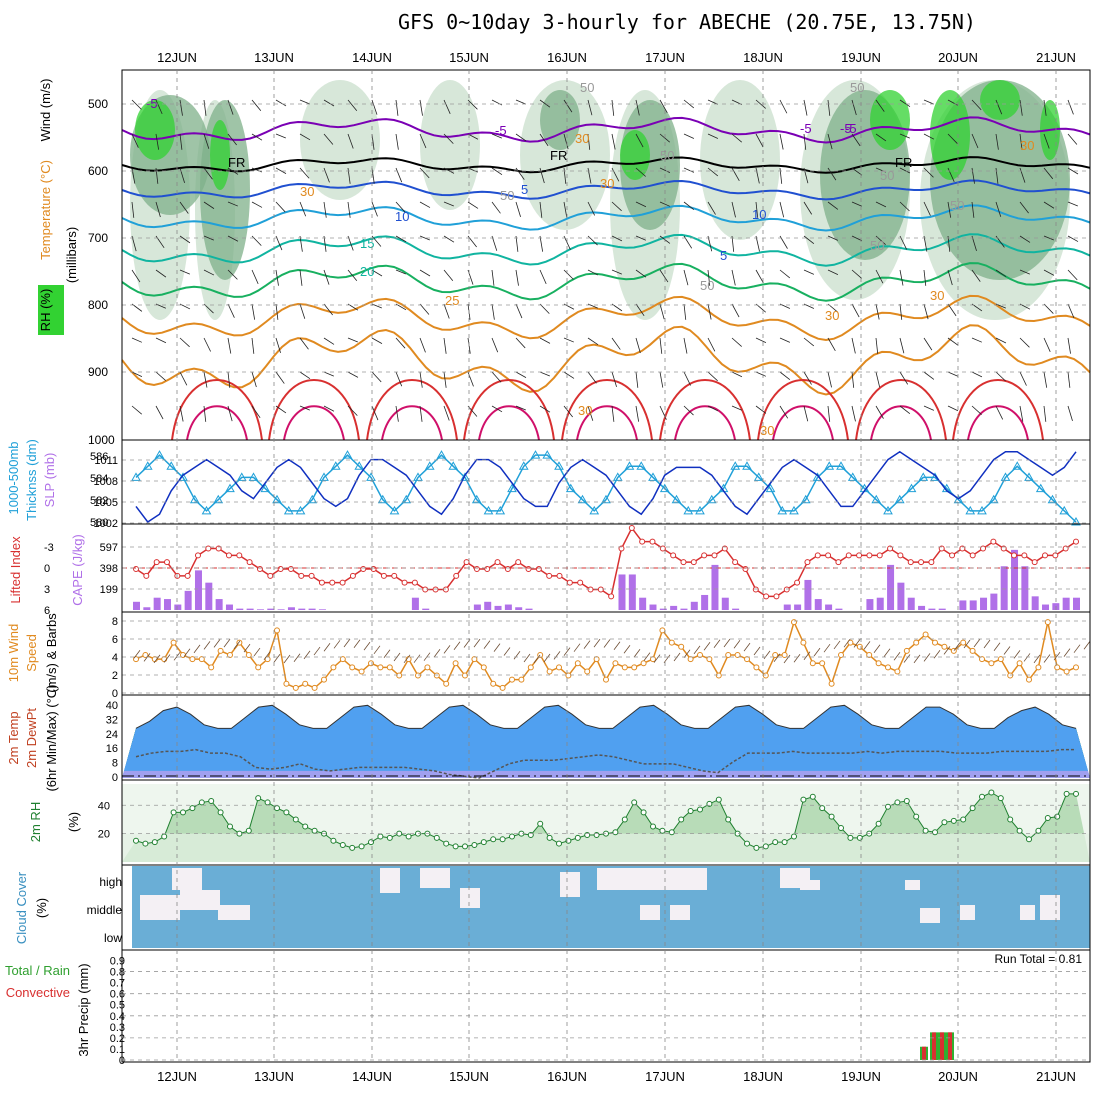 This screenshot has width=1100, height=1100. Describe the element at coordinates (117, 962) in the screenshot. I see `precip-tick-label: 0.9` at that location.